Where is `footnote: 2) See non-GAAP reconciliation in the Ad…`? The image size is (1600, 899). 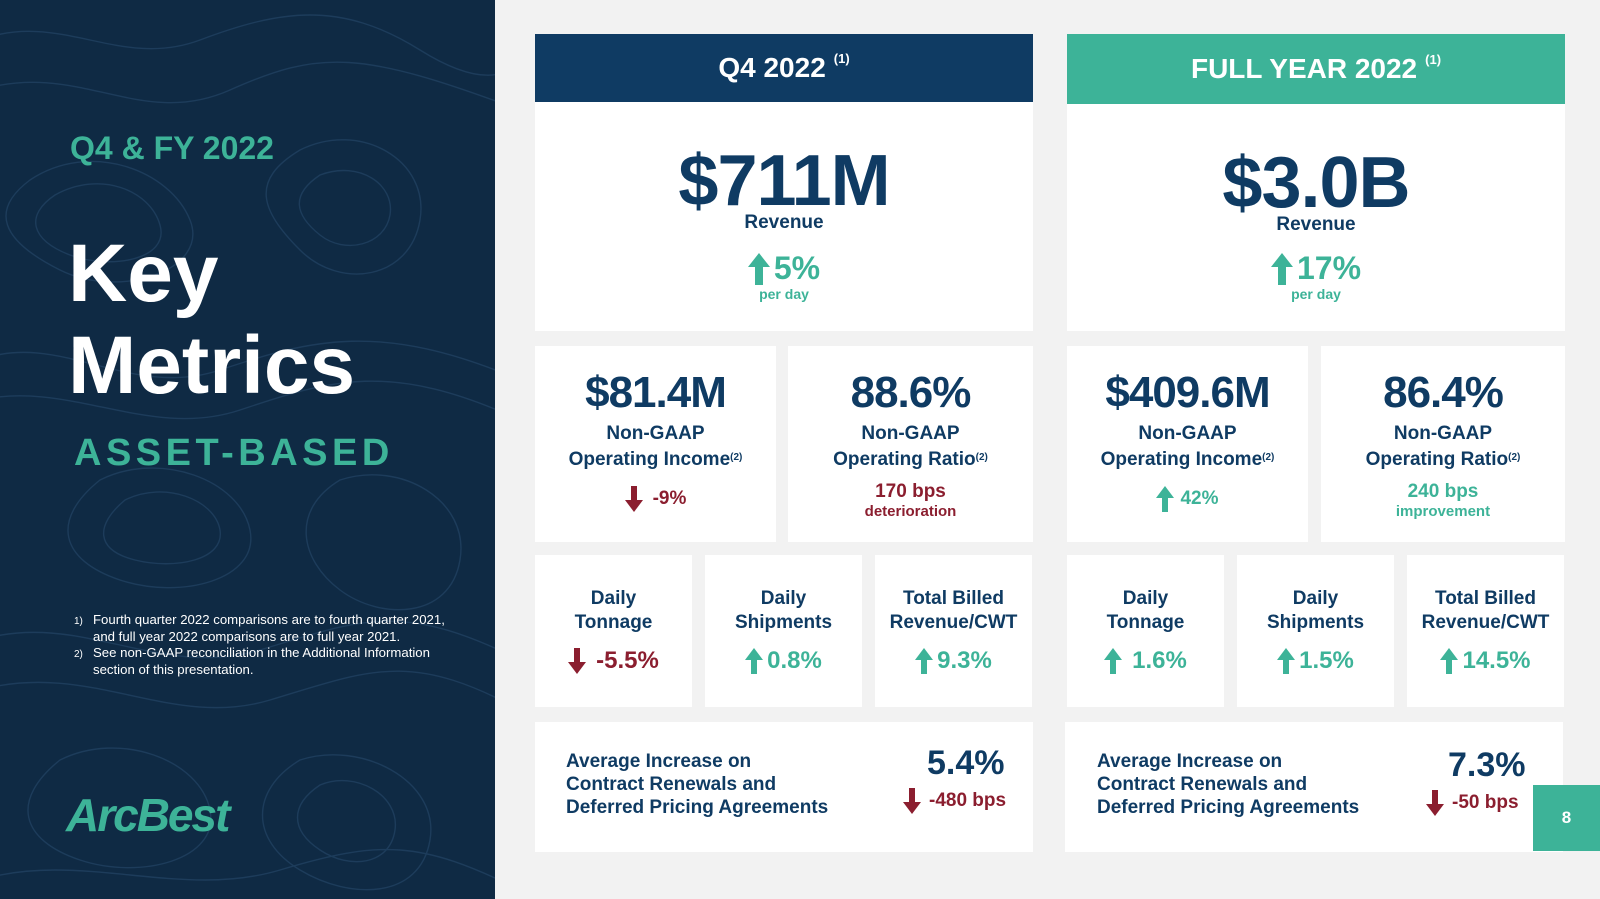 footnote: 2) See non-GAAP reconciliation in the Ad… is located at coordinates (269, 661).